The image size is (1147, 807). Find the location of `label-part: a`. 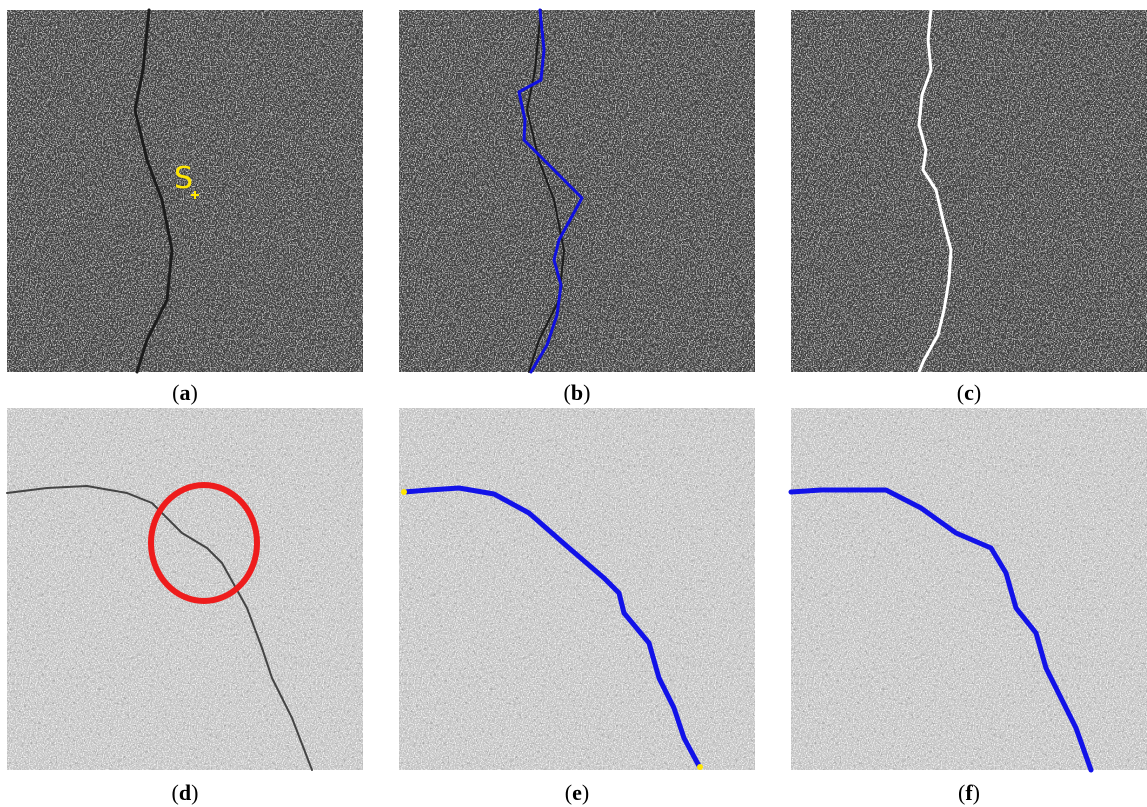

label-part: a is located at coordinates (185, 392).